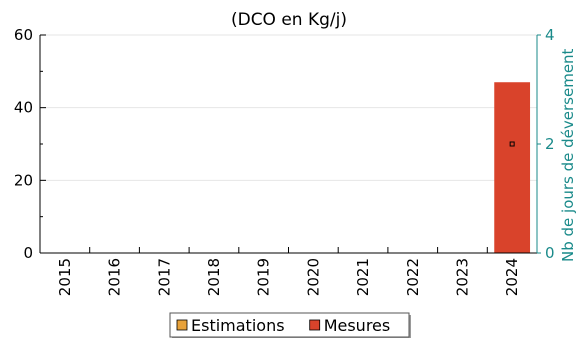 The image size is (576, 338). What do you see at coordinates (462, 277) in the screenshot?
I see `x-tick-label: 2023` at bounding box center [462, 277].